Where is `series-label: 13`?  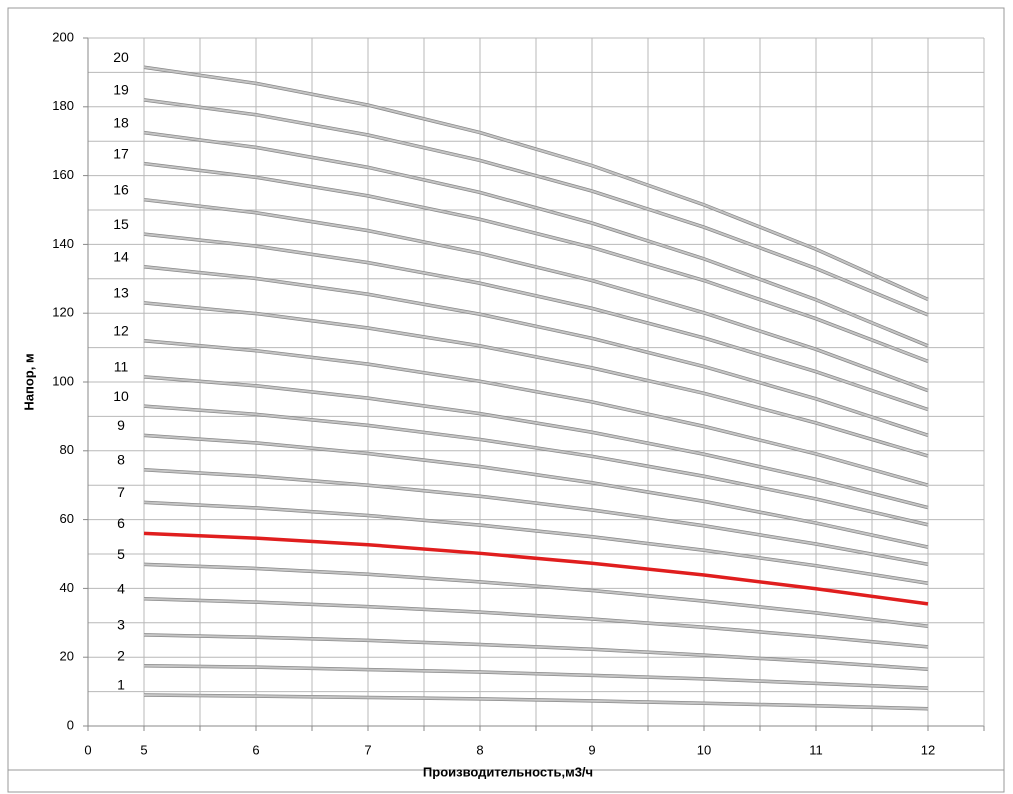
series-label: 13 is located at coordinates (121, 293).